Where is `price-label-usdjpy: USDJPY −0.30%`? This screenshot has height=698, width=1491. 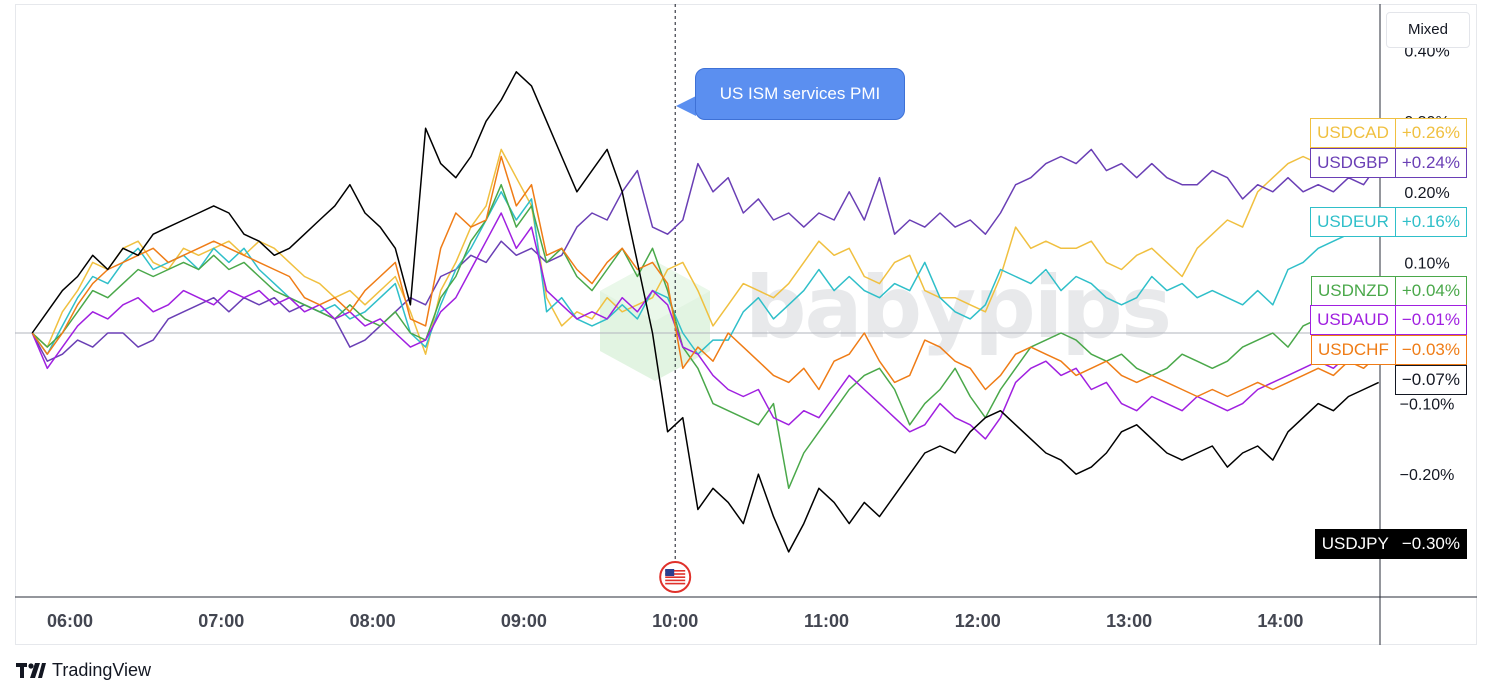
price-label-usdjpy: USDJPY −0.30% is located at coordinates (1390, 544).